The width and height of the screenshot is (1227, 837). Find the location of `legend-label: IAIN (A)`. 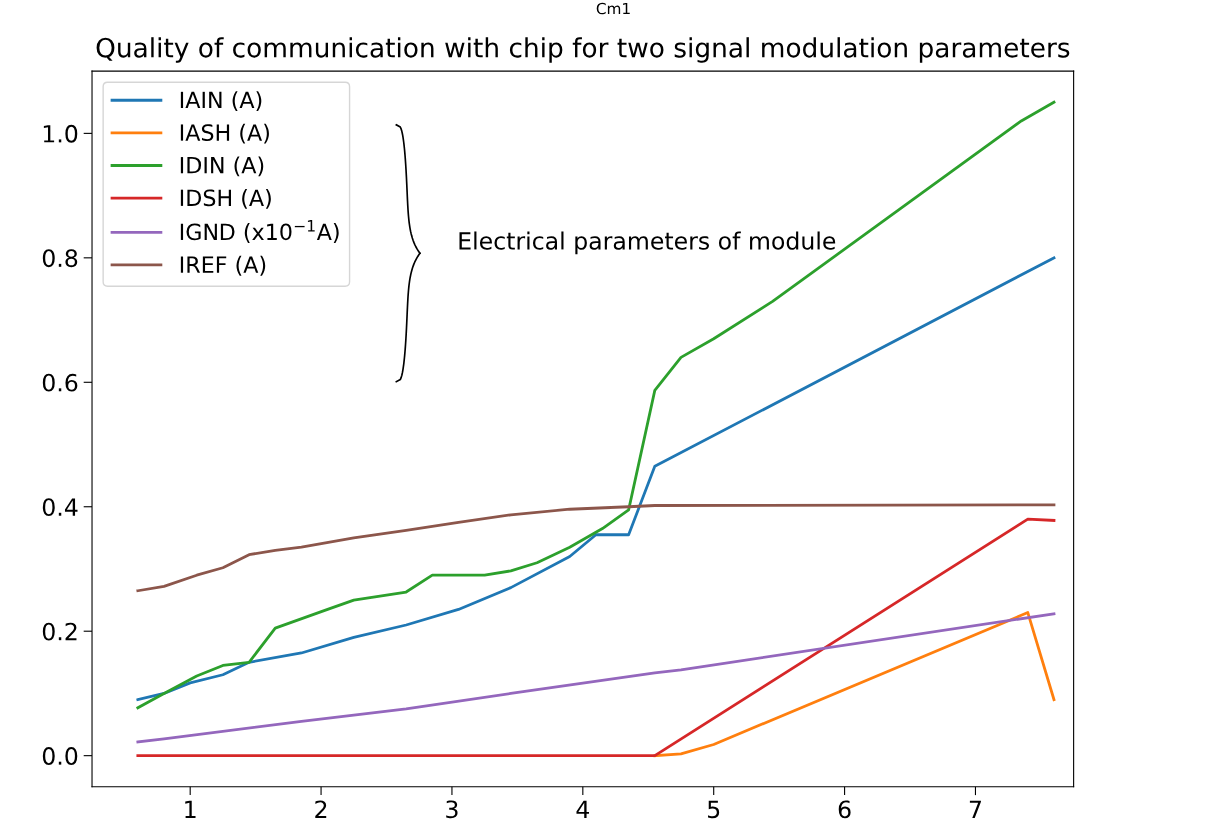

legend-label: IAIN (A) is located at coordinates (221, 101).